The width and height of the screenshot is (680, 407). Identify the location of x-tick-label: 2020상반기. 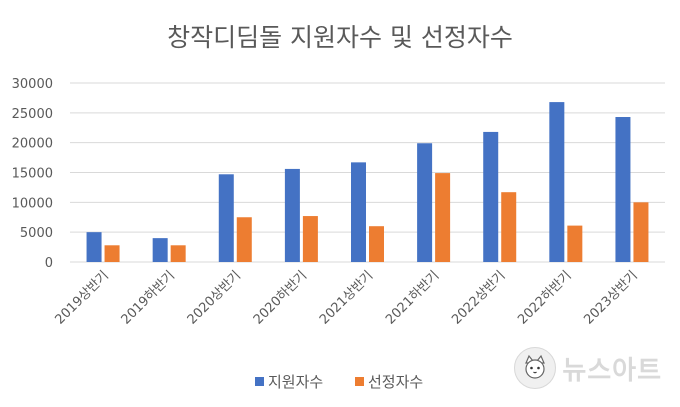
(214, 297).